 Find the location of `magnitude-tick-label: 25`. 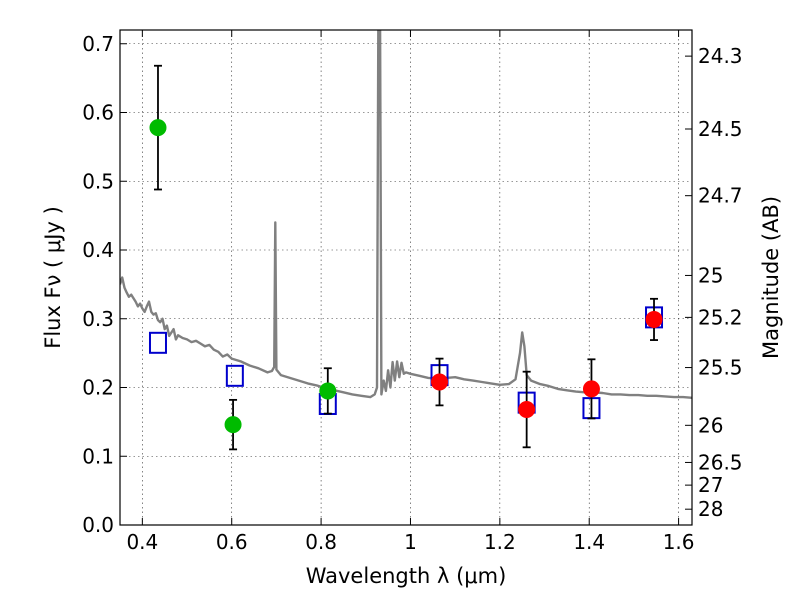

magnitude-tick-label: 25 is located at coordinates (710, 275).